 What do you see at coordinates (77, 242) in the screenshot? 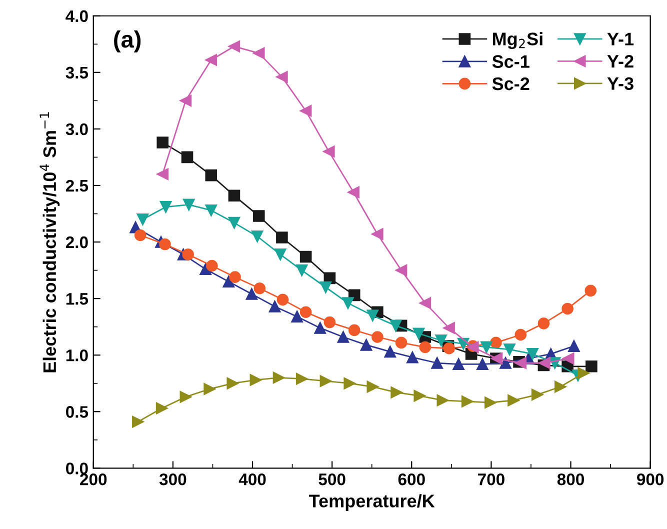
I see `y-tick-label: 2.0` at bounding box center [77, 242].